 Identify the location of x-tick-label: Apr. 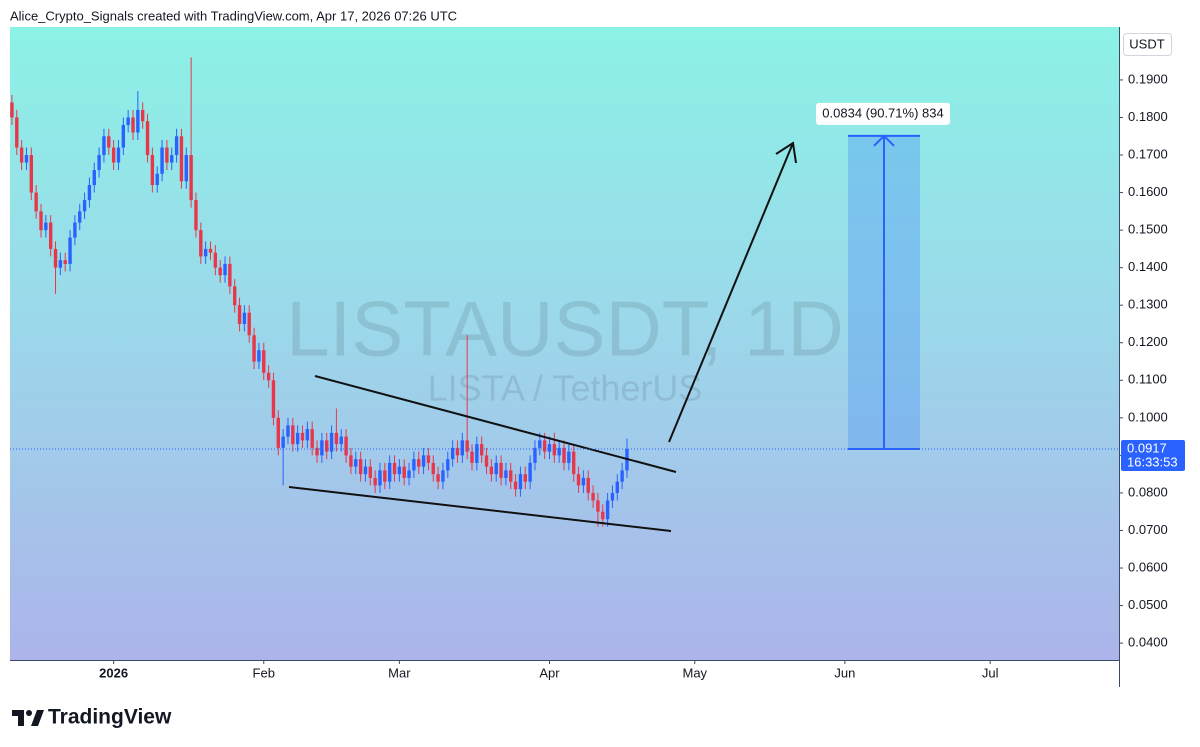
(549, 672).